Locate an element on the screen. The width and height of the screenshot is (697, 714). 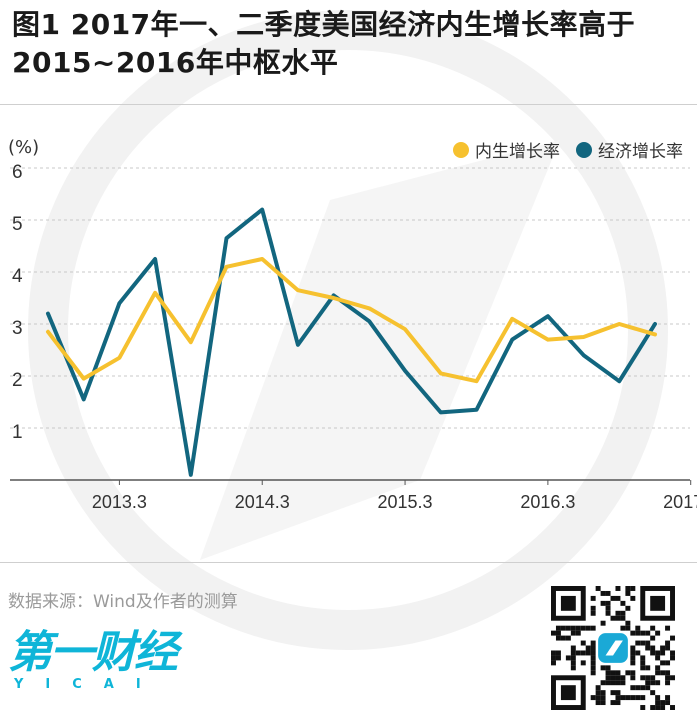
y-tick-label-3: 3 is located at coordinates (17, 328).